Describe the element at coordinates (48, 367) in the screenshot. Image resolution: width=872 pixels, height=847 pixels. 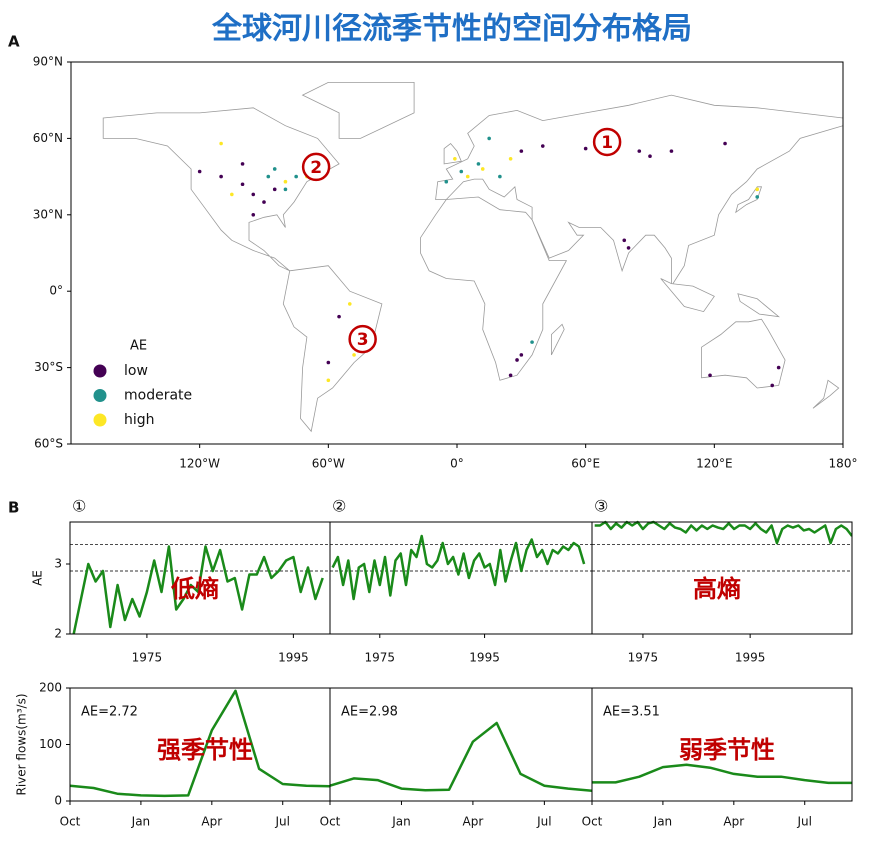
I see `y-tick-label: 30°S` at that location.